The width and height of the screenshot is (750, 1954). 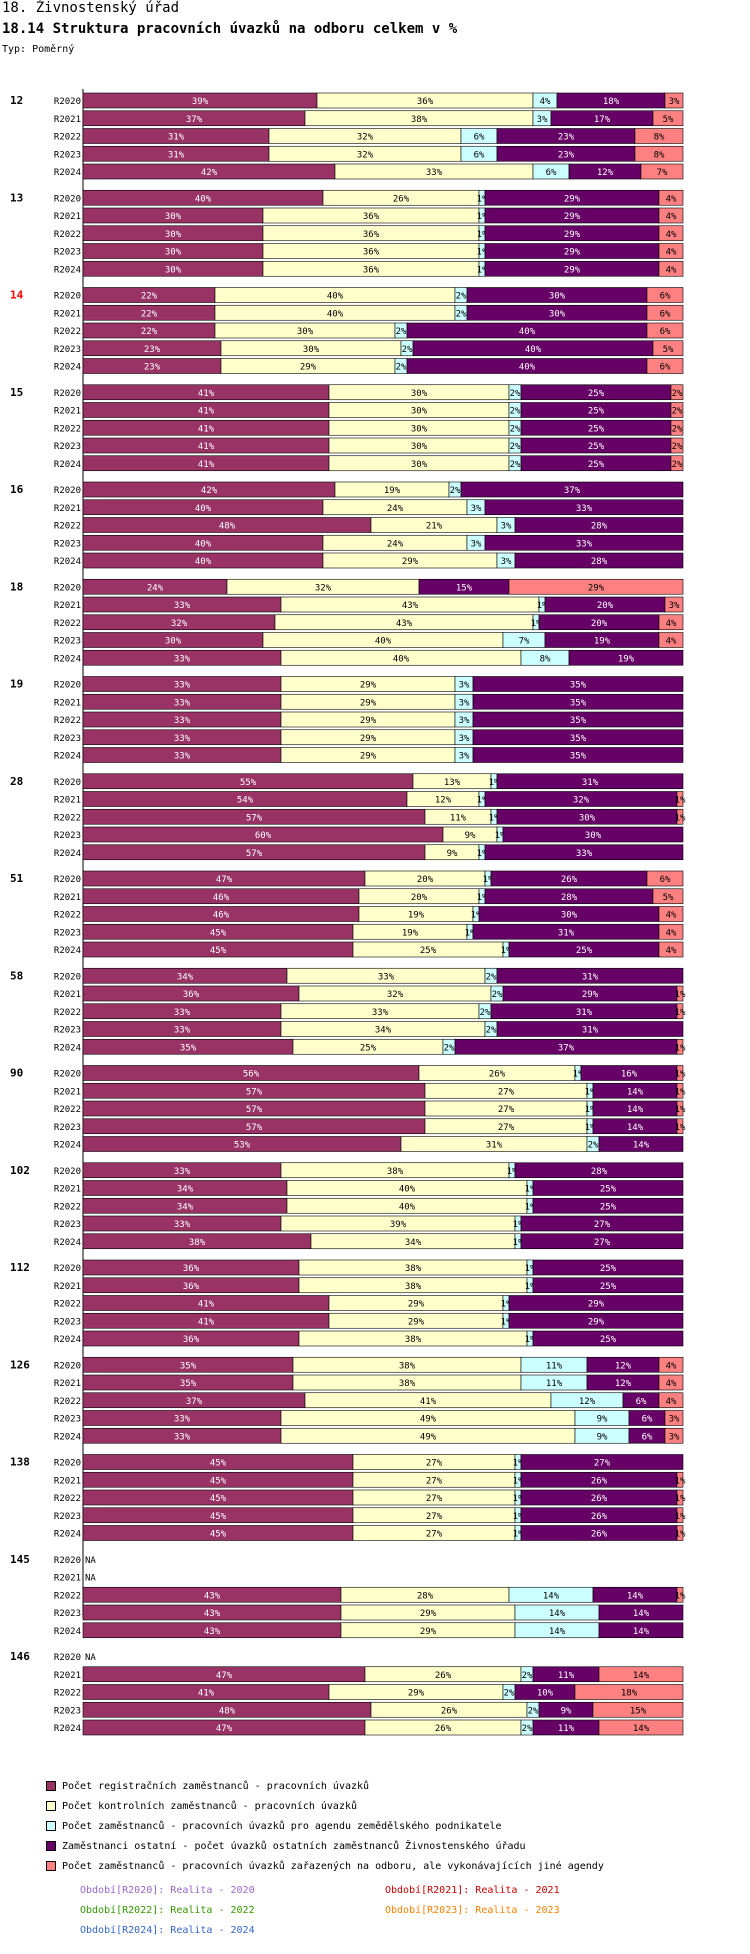 What do you see at coordinates (638, 1711) in the screenshot?
I see `bar-value-label: 15%` at bounding box center [638, 1711].